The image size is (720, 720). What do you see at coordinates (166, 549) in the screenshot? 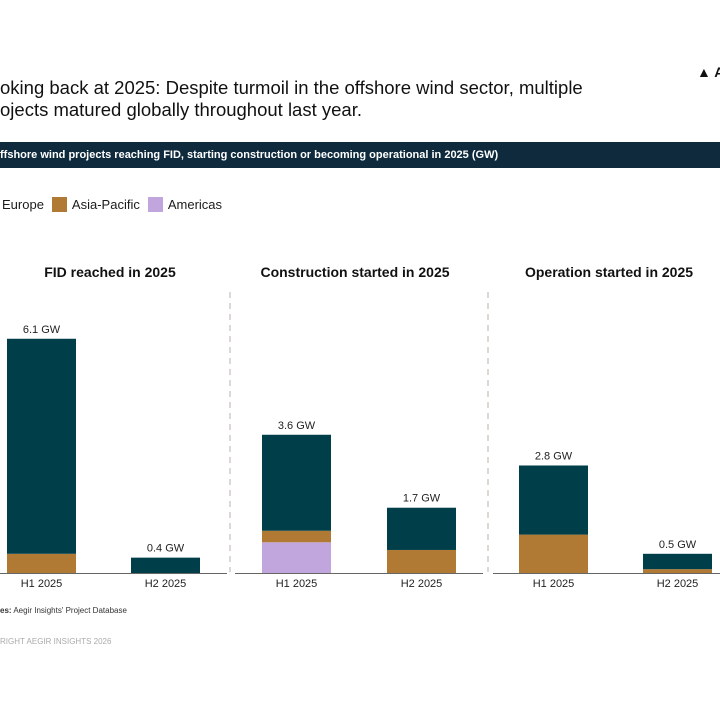
I see `value-label: 0.4 GW` at bounding box center [166, 549].